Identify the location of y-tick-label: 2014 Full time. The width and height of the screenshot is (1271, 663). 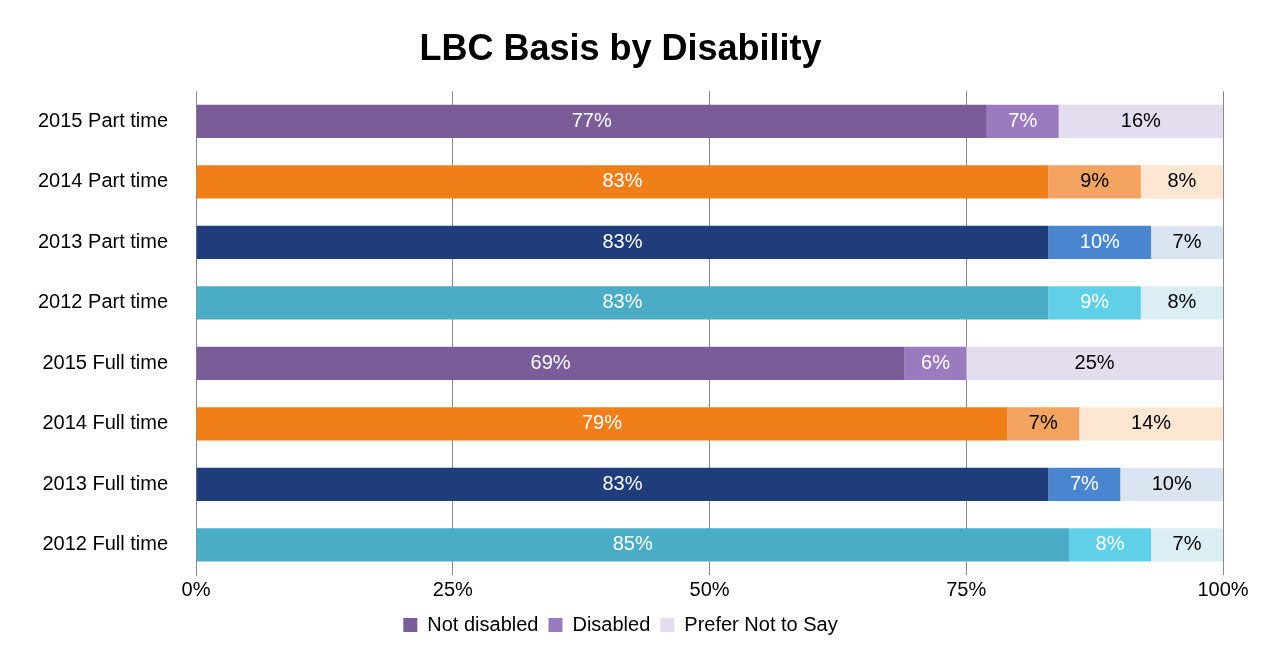
(105, 422).